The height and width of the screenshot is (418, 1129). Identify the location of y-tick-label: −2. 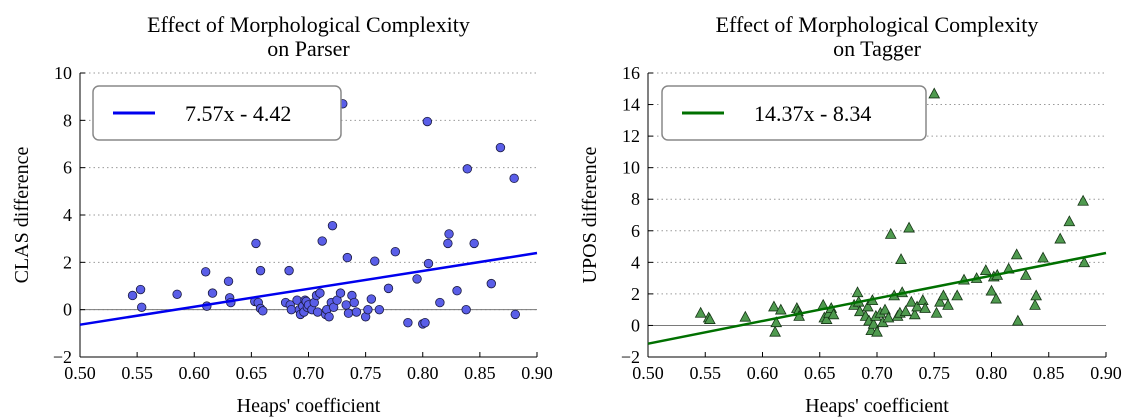
(62, 357).